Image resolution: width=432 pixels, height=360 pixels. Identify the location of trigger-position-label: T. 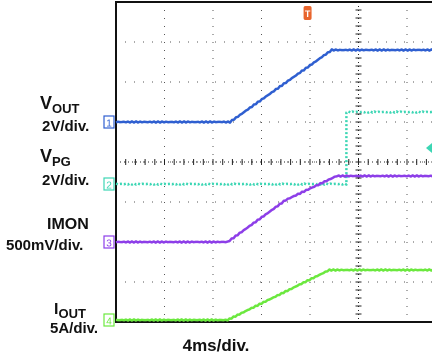
(308, 14).